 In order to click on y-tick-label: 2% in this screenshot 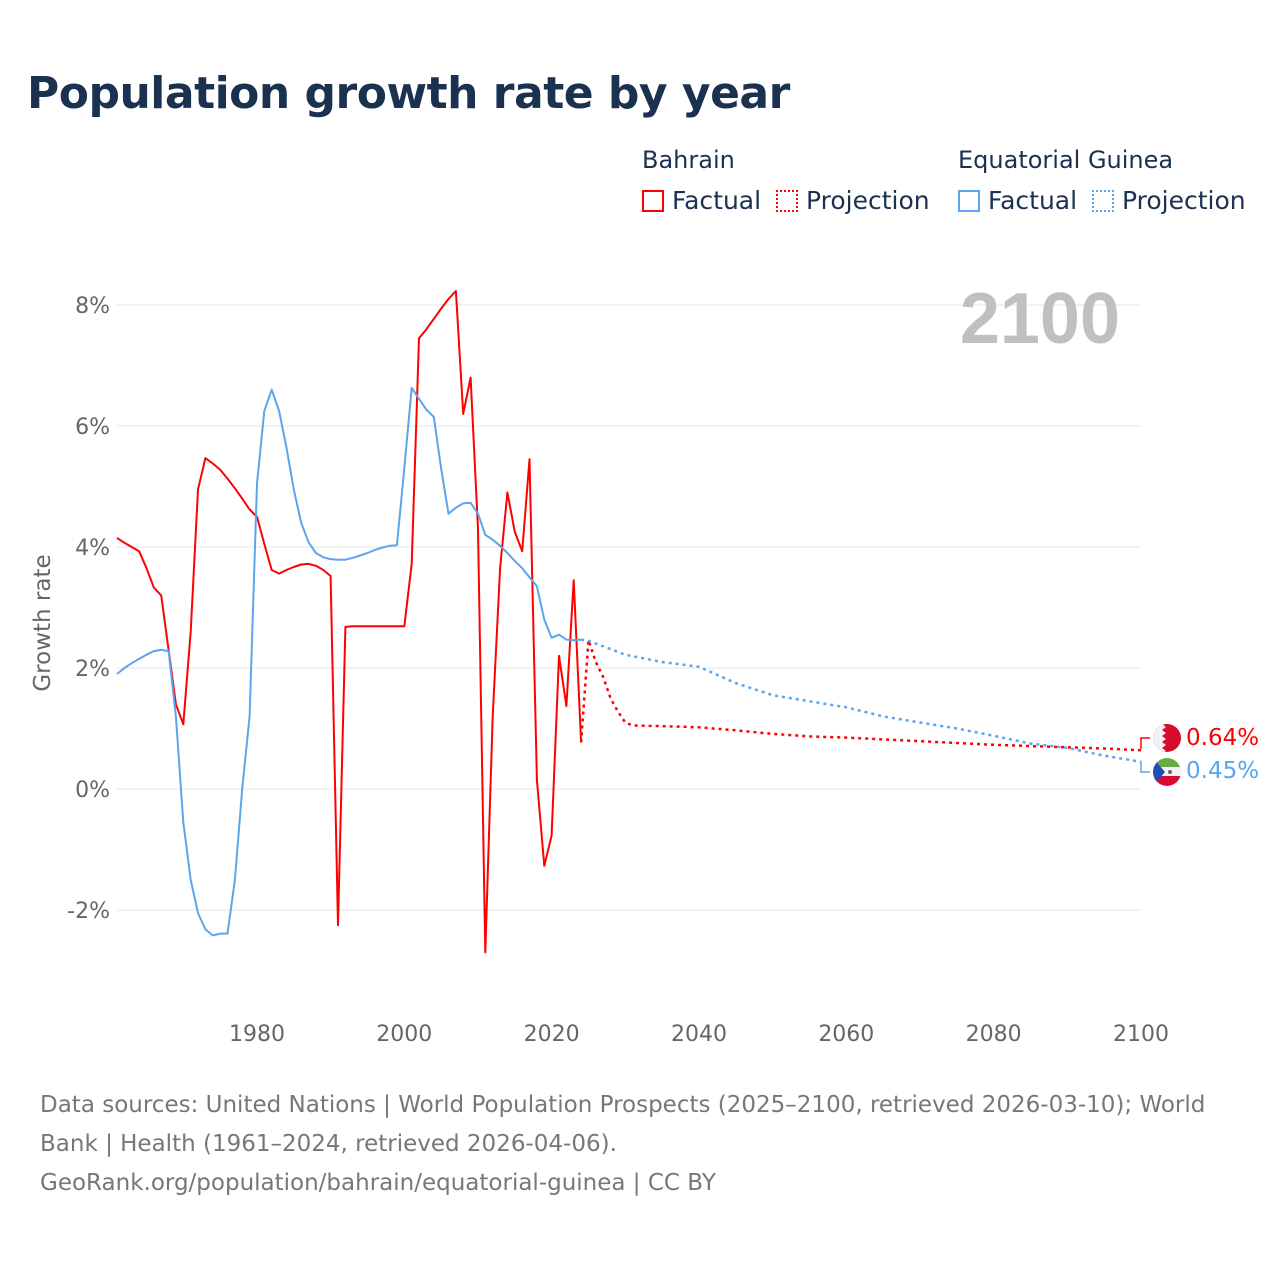, I will do `click(92, 669)`.